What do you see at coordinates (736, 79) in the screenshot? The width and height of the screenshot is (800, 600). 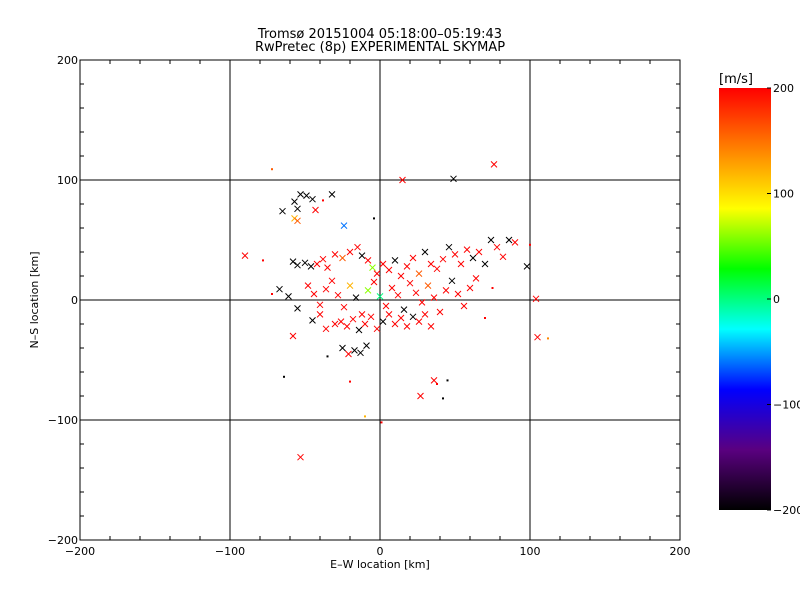 I see `colorbar-label: [m/s]` at bounding box center [736, 79].